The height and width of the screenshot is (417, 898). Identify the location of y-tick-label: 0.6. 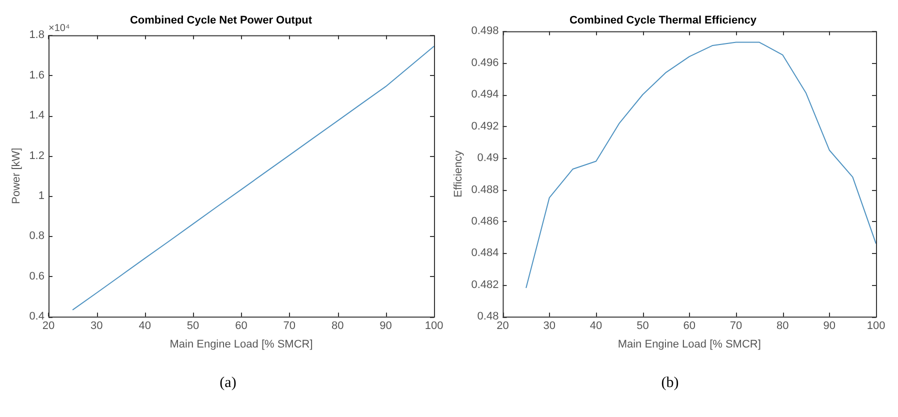
(36, 276).